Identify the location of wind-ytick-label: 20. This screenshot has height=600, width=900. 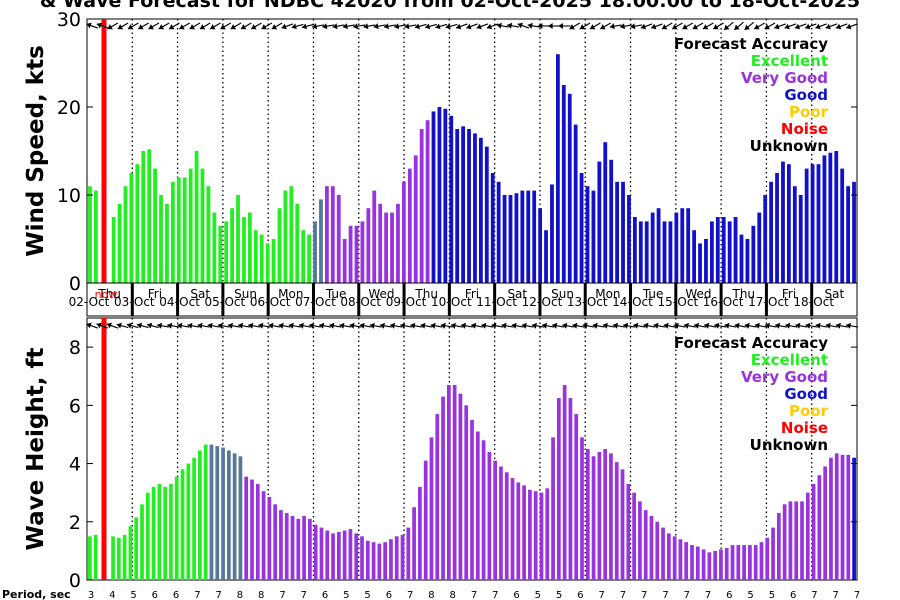
(69, 108).